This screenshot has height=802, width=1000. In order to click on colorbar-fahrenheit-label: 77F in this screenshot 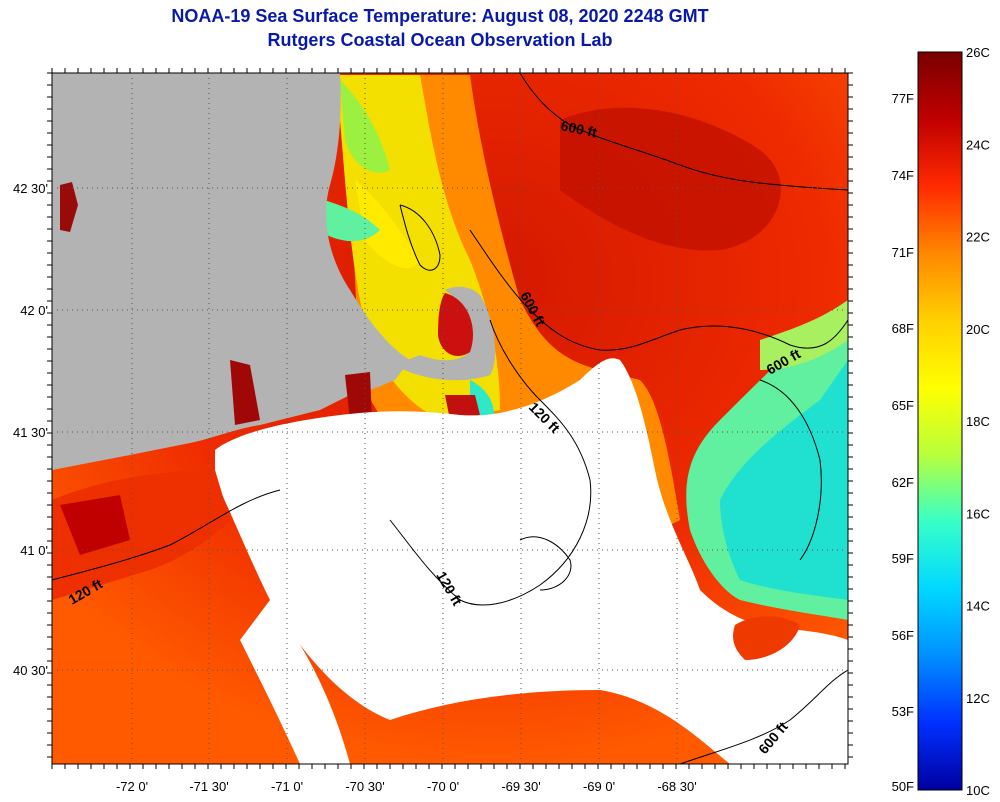, I will do `click(903, 98)`.